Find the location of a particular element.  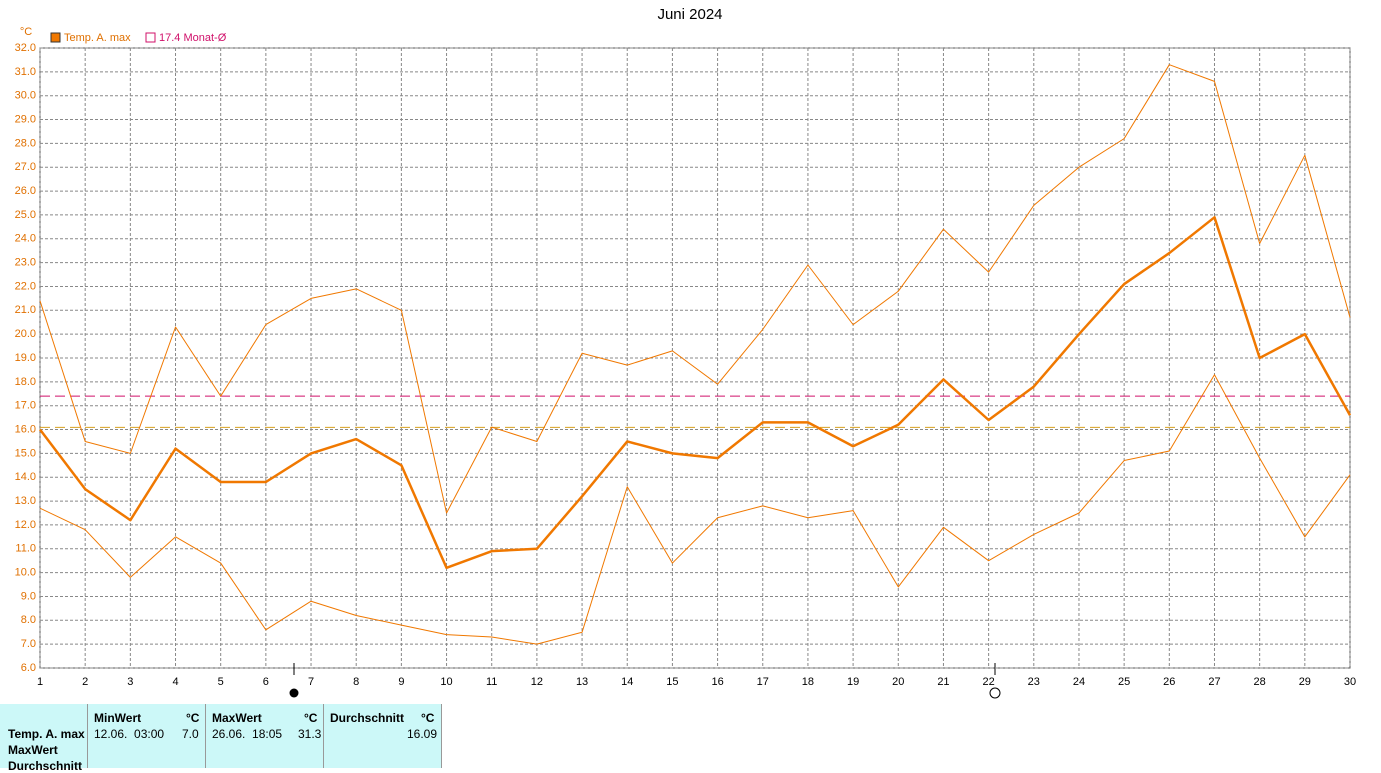

x-tick-label: 24 is located at coordinates (1079, 682).